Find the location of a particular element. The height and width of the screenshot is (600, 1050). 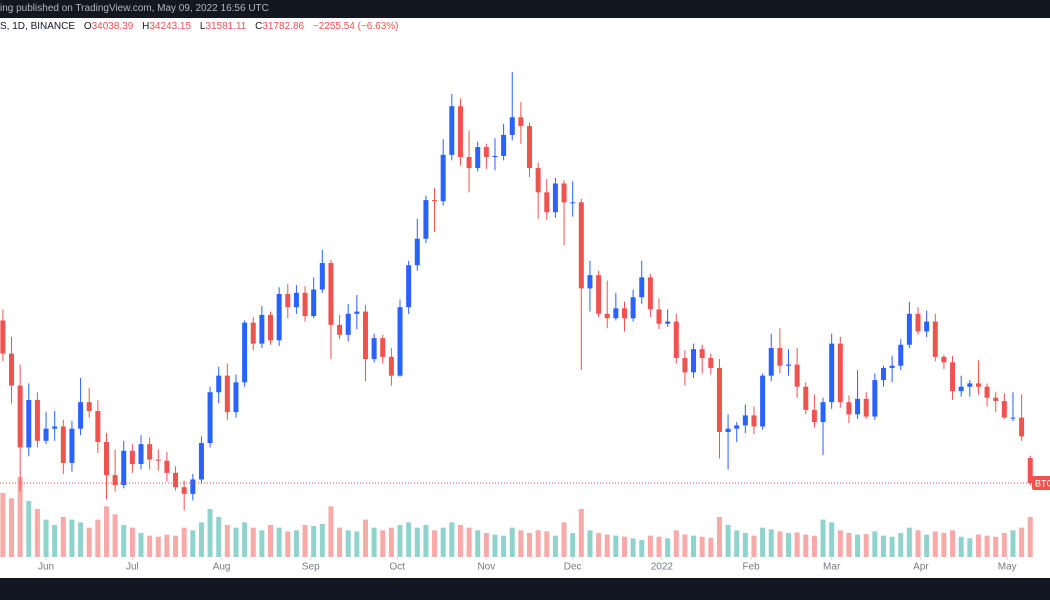

legend-label: L is located at coordinates (202, 26).